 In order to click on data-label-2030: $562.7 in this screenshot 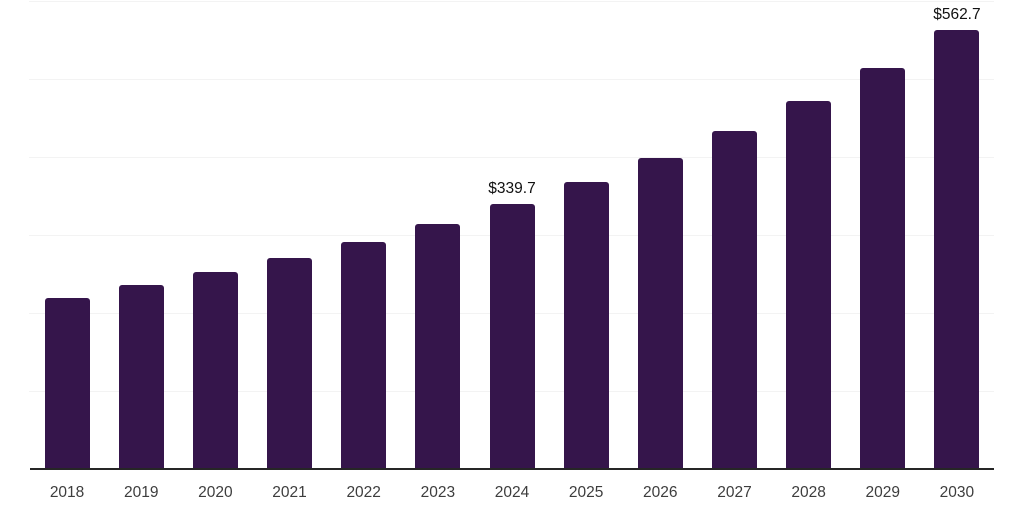, I will do `click(957, 14)`.